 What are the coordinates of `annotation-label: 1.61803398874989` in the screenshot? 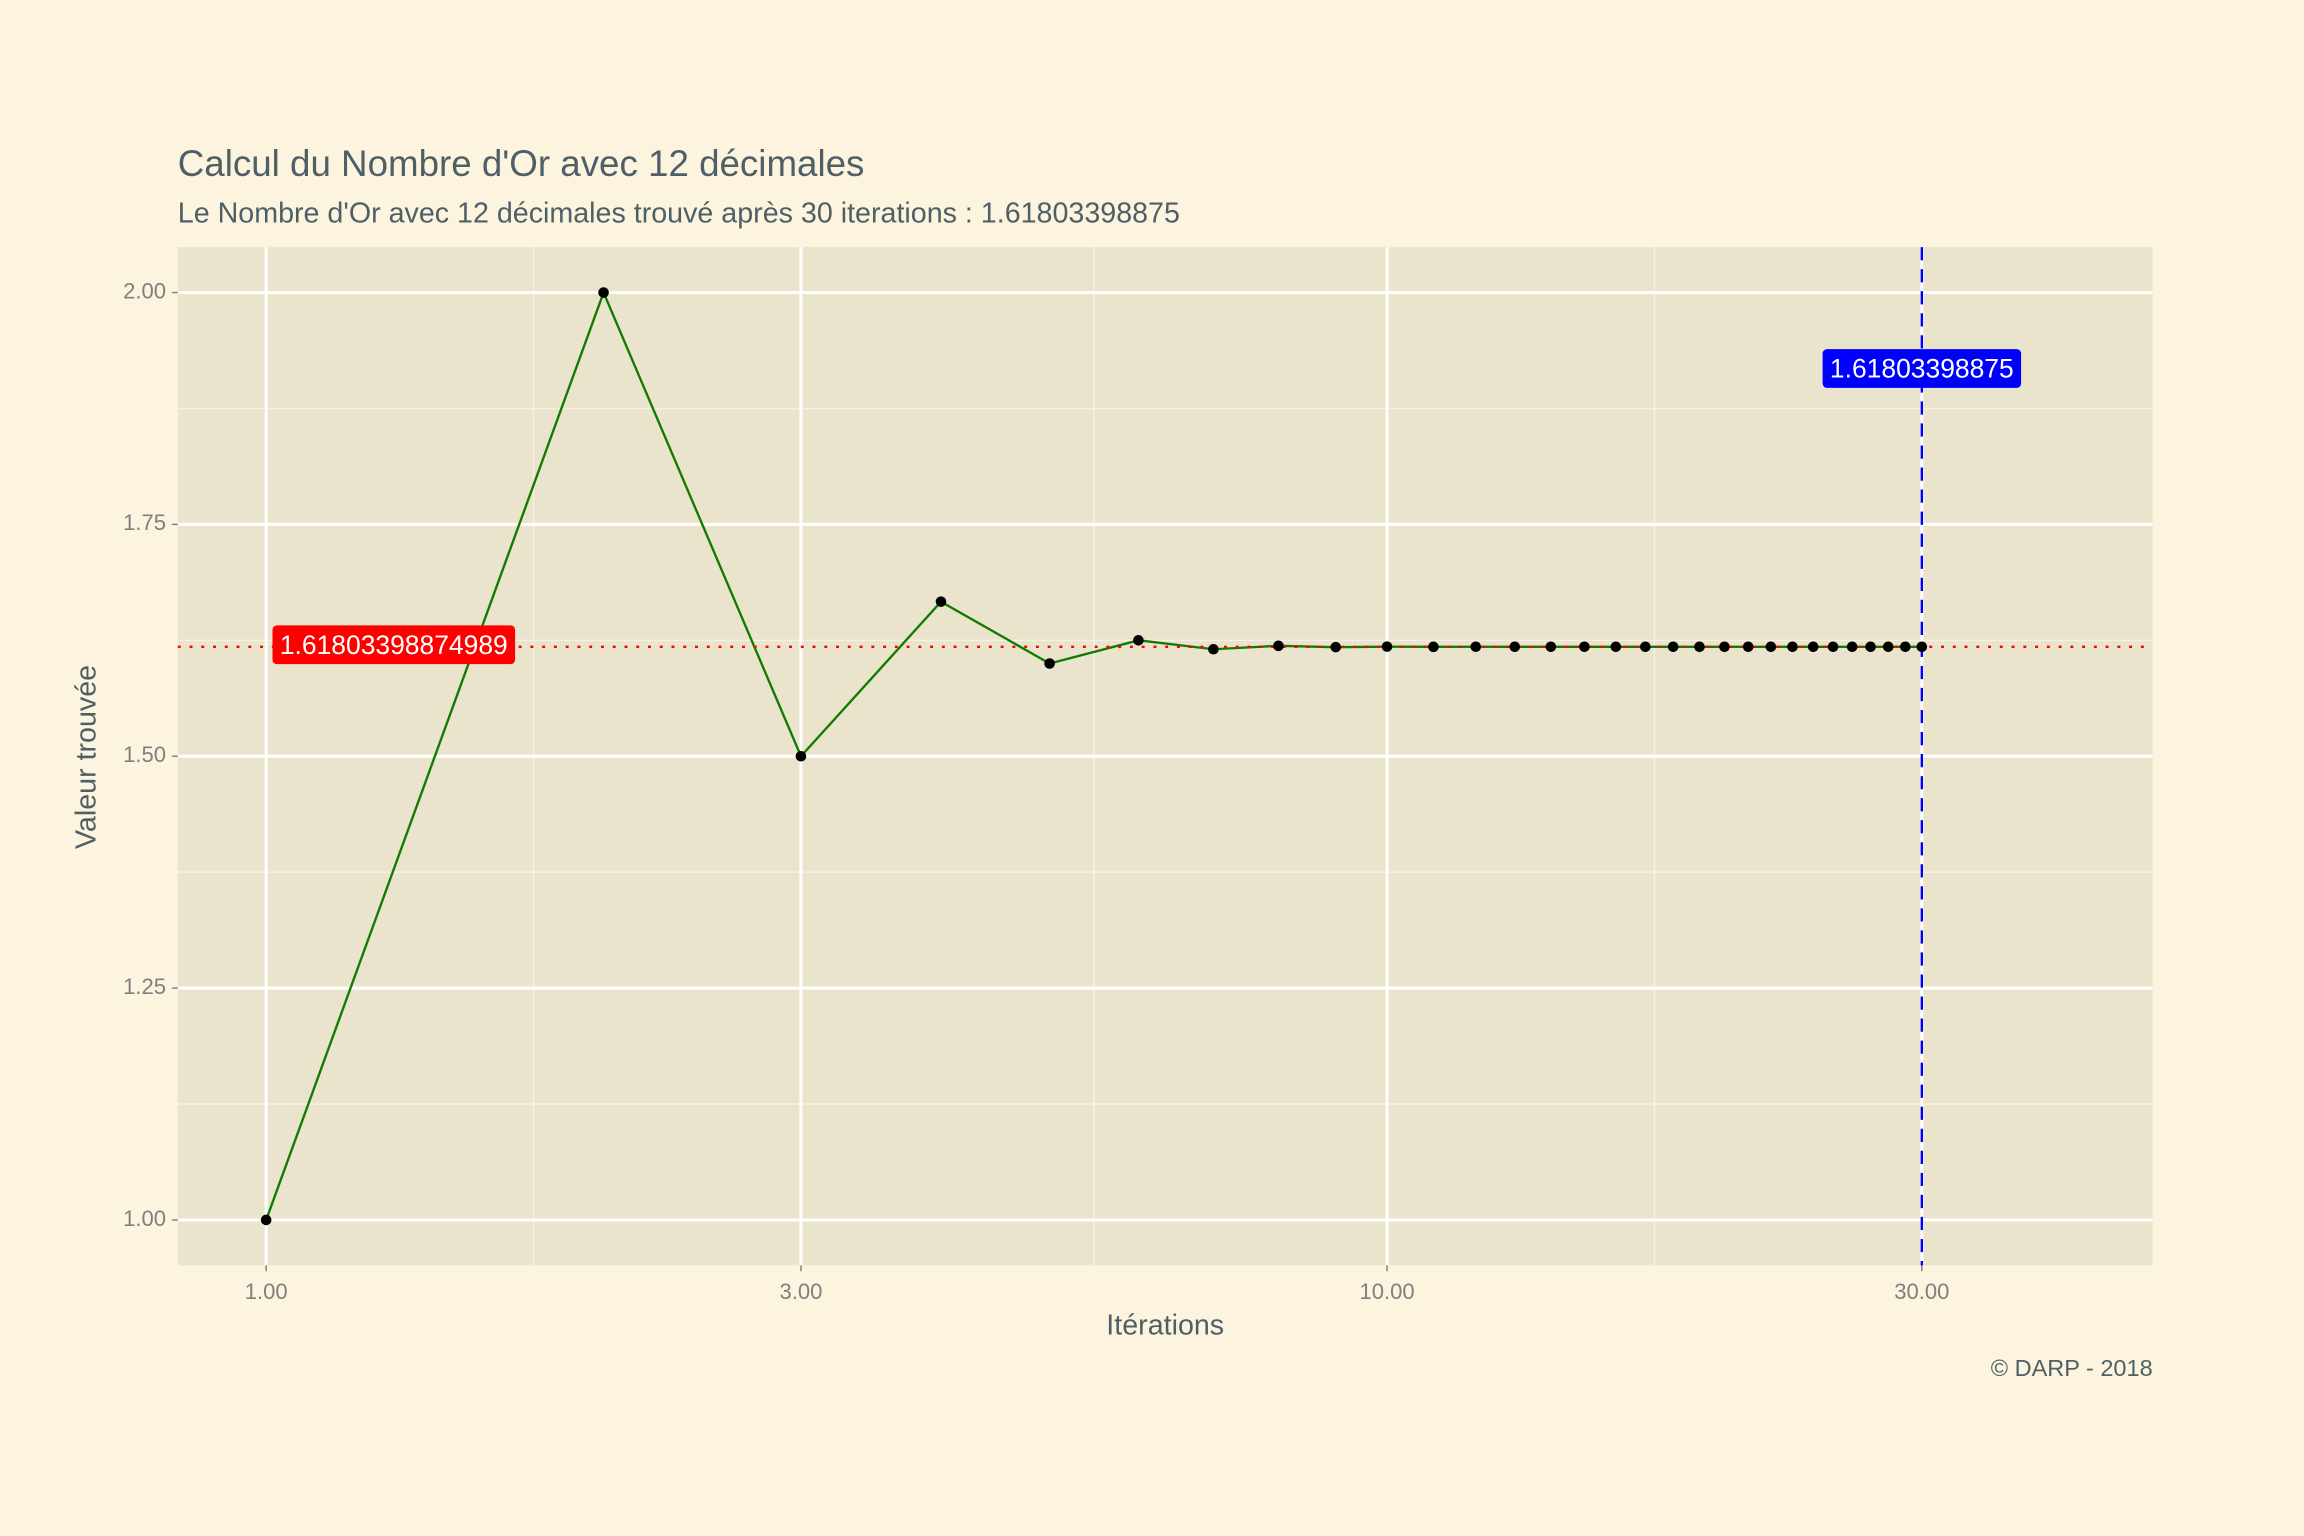 It's located at (394, 645).